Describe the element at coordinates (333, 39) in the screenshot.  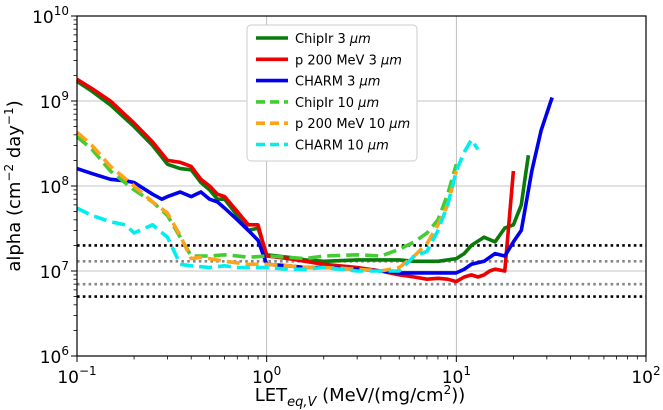
I see `legend-label: ChipIr 3 μm` at that location.